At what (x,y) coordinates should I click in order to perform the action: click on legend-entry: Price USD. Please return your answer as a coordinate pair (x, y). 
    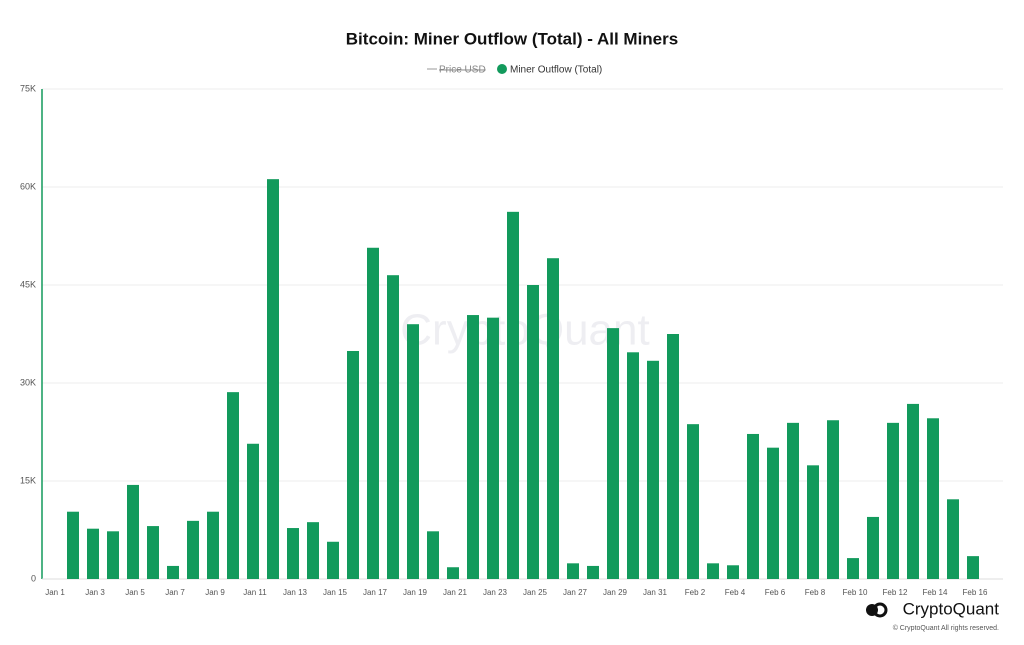
    Looking at the image, I should click on (462, 70).